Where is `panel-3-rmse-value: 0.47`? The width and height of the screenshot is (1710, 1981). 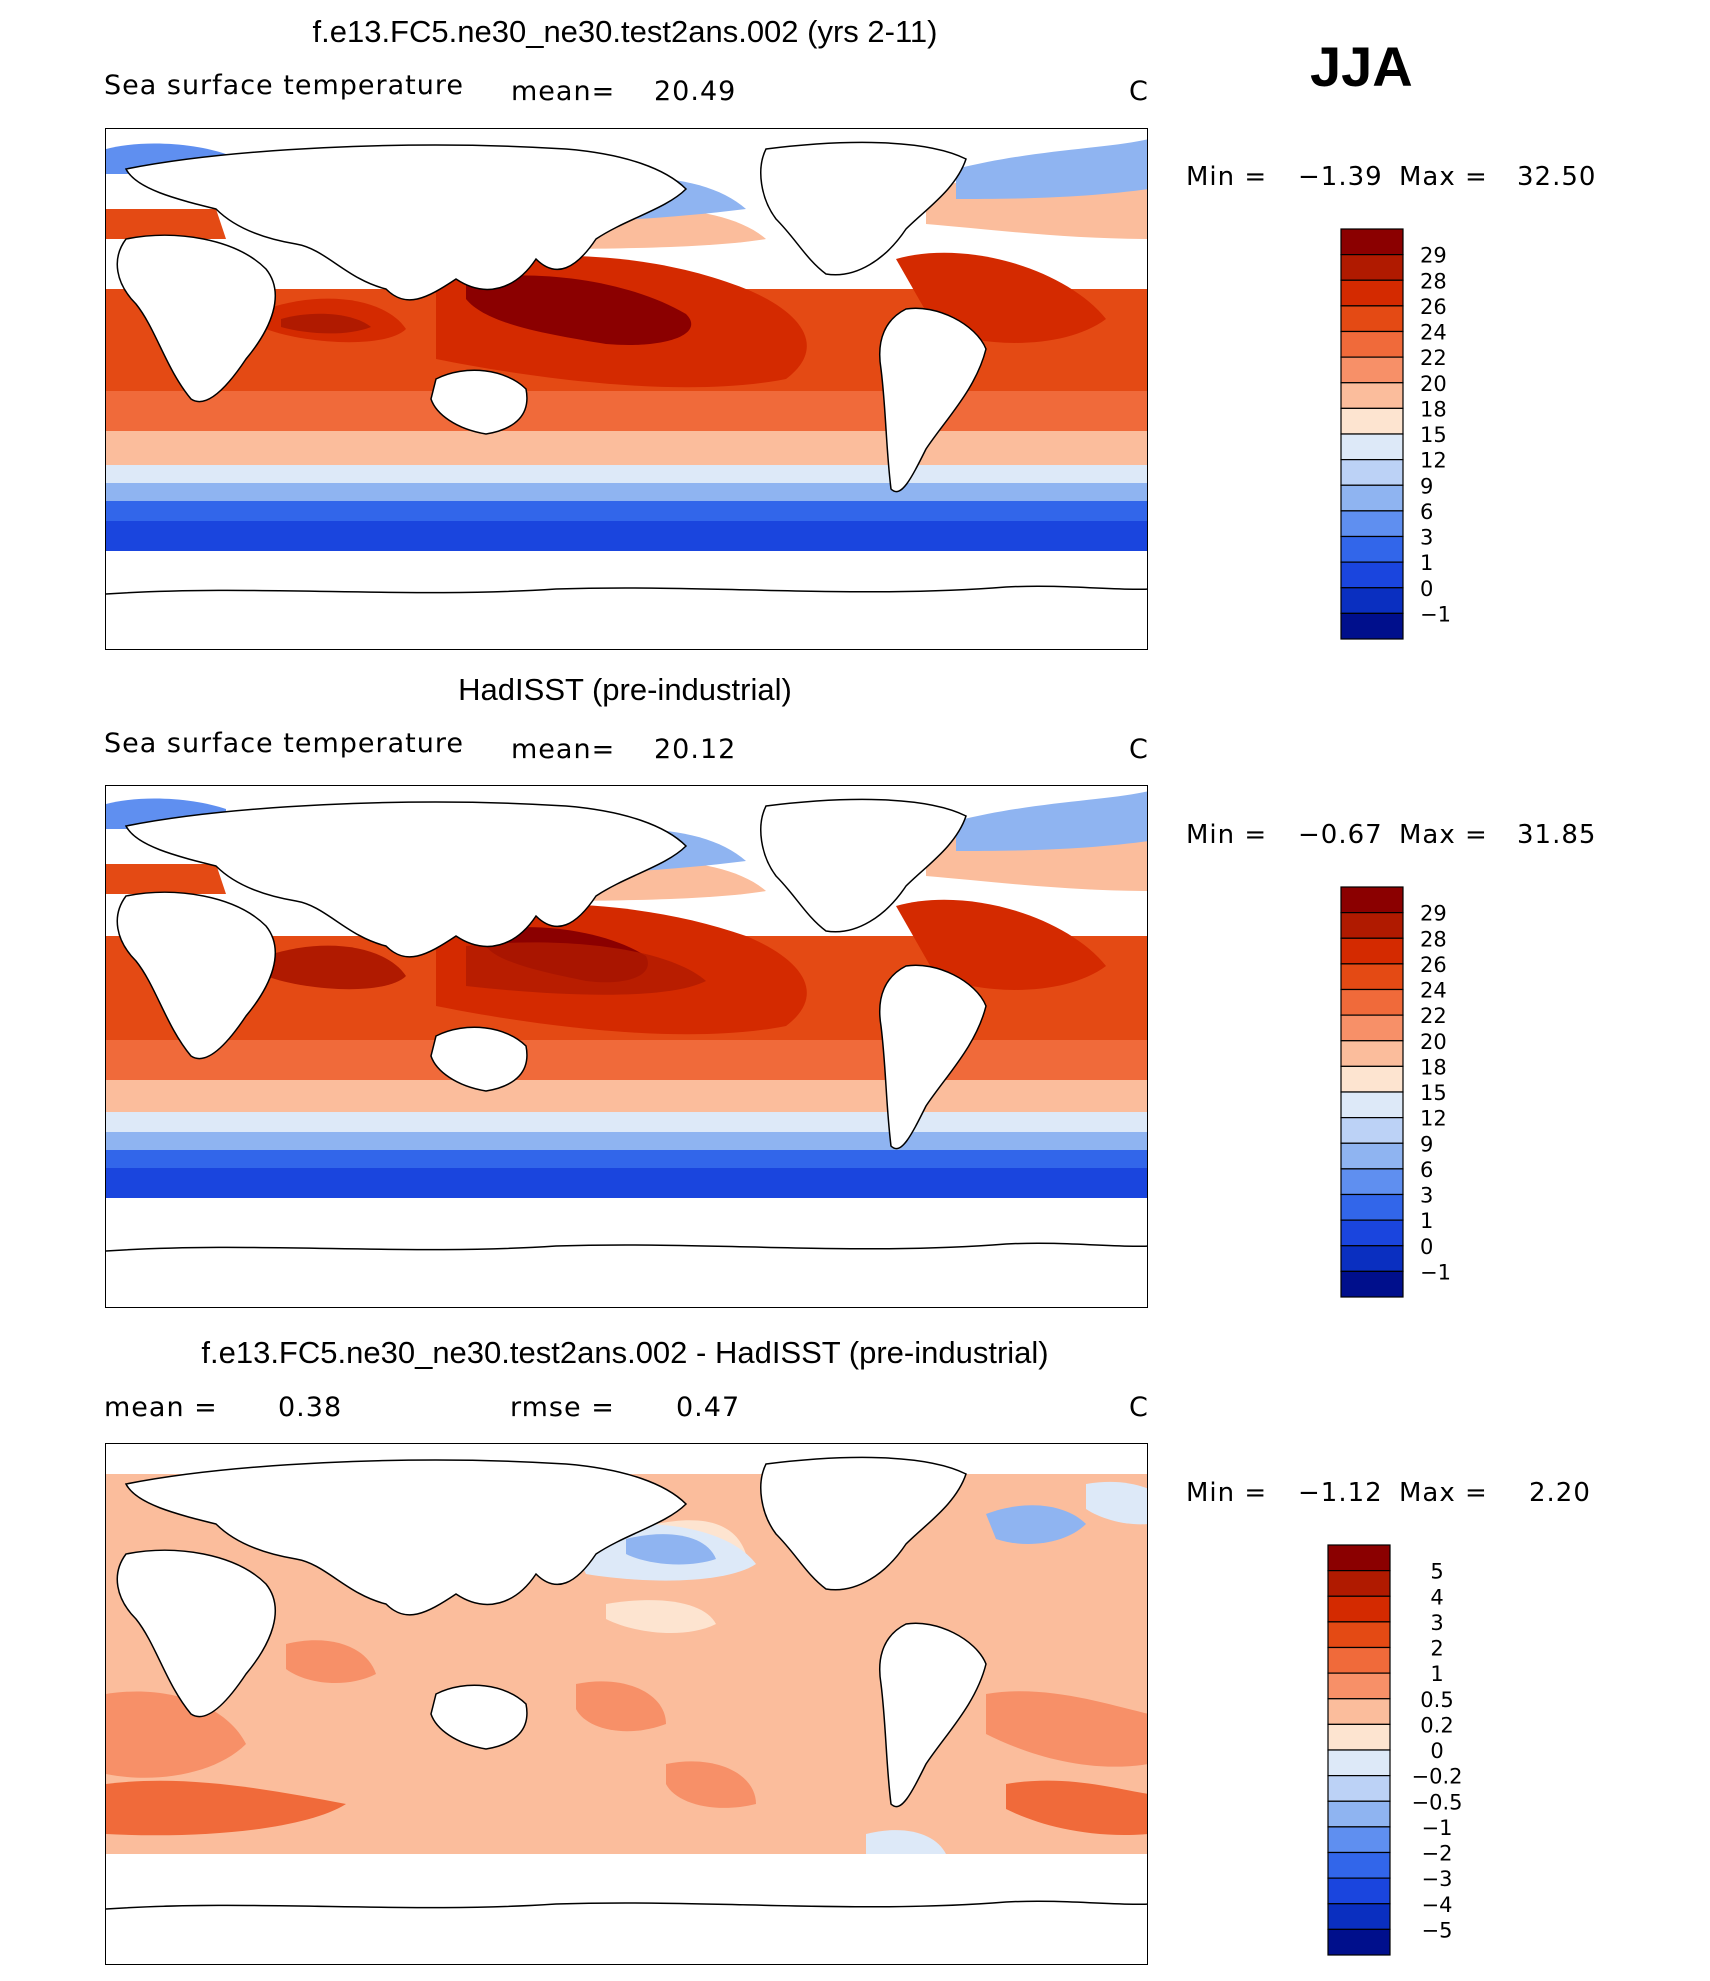
panel-3-rmse-value: 0.47 is located at coordinates (708, 1407).